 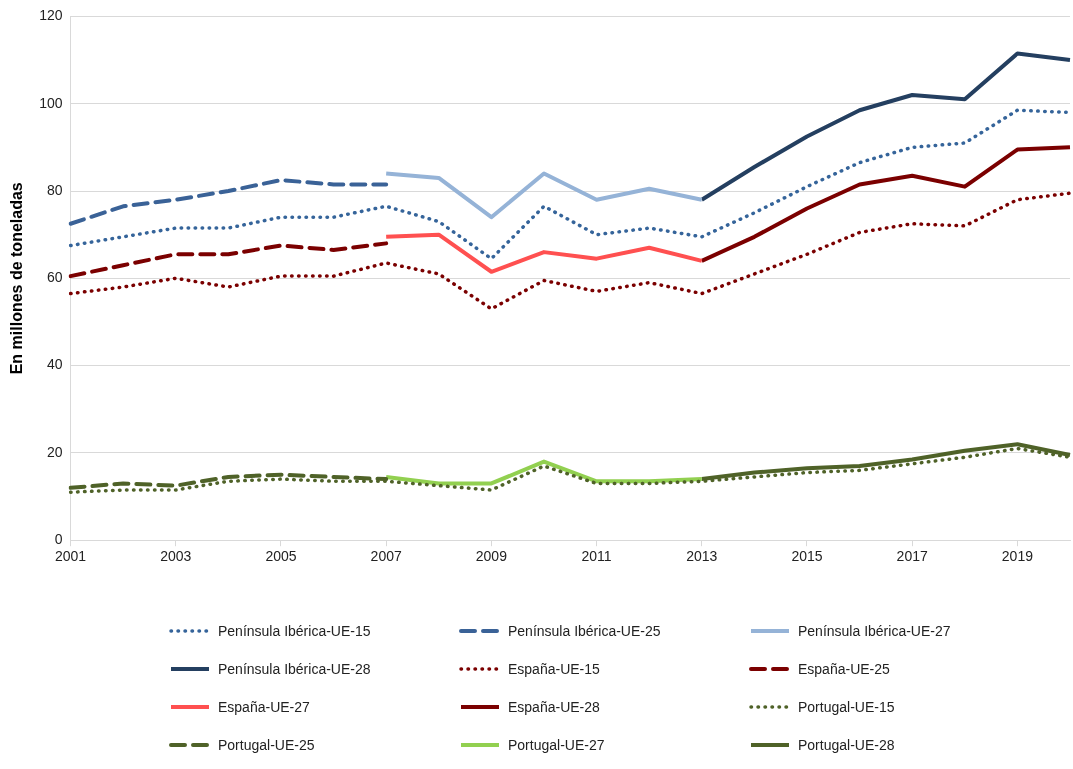 I want to click on legend-label: España-UE-28, so click(x=554, y=707).